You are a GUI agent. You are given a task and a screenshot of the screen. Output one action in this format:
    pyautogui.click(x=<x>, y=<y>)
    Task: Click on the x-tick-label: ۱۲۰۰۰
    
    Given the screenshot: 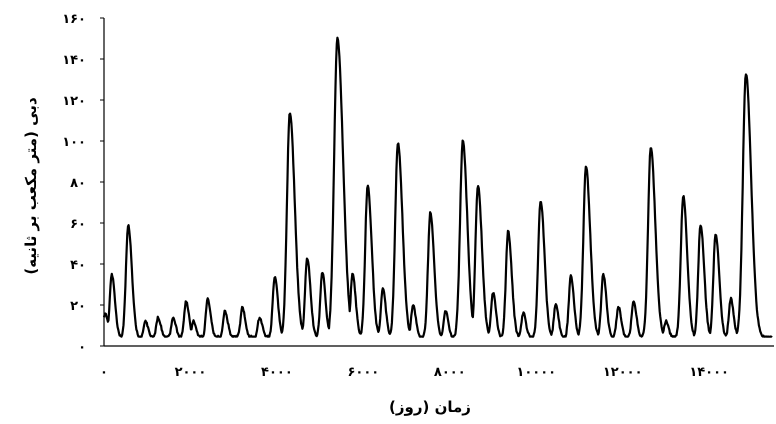 What is the action you would take?
    pyautogui.click(x=623, y=372)
    